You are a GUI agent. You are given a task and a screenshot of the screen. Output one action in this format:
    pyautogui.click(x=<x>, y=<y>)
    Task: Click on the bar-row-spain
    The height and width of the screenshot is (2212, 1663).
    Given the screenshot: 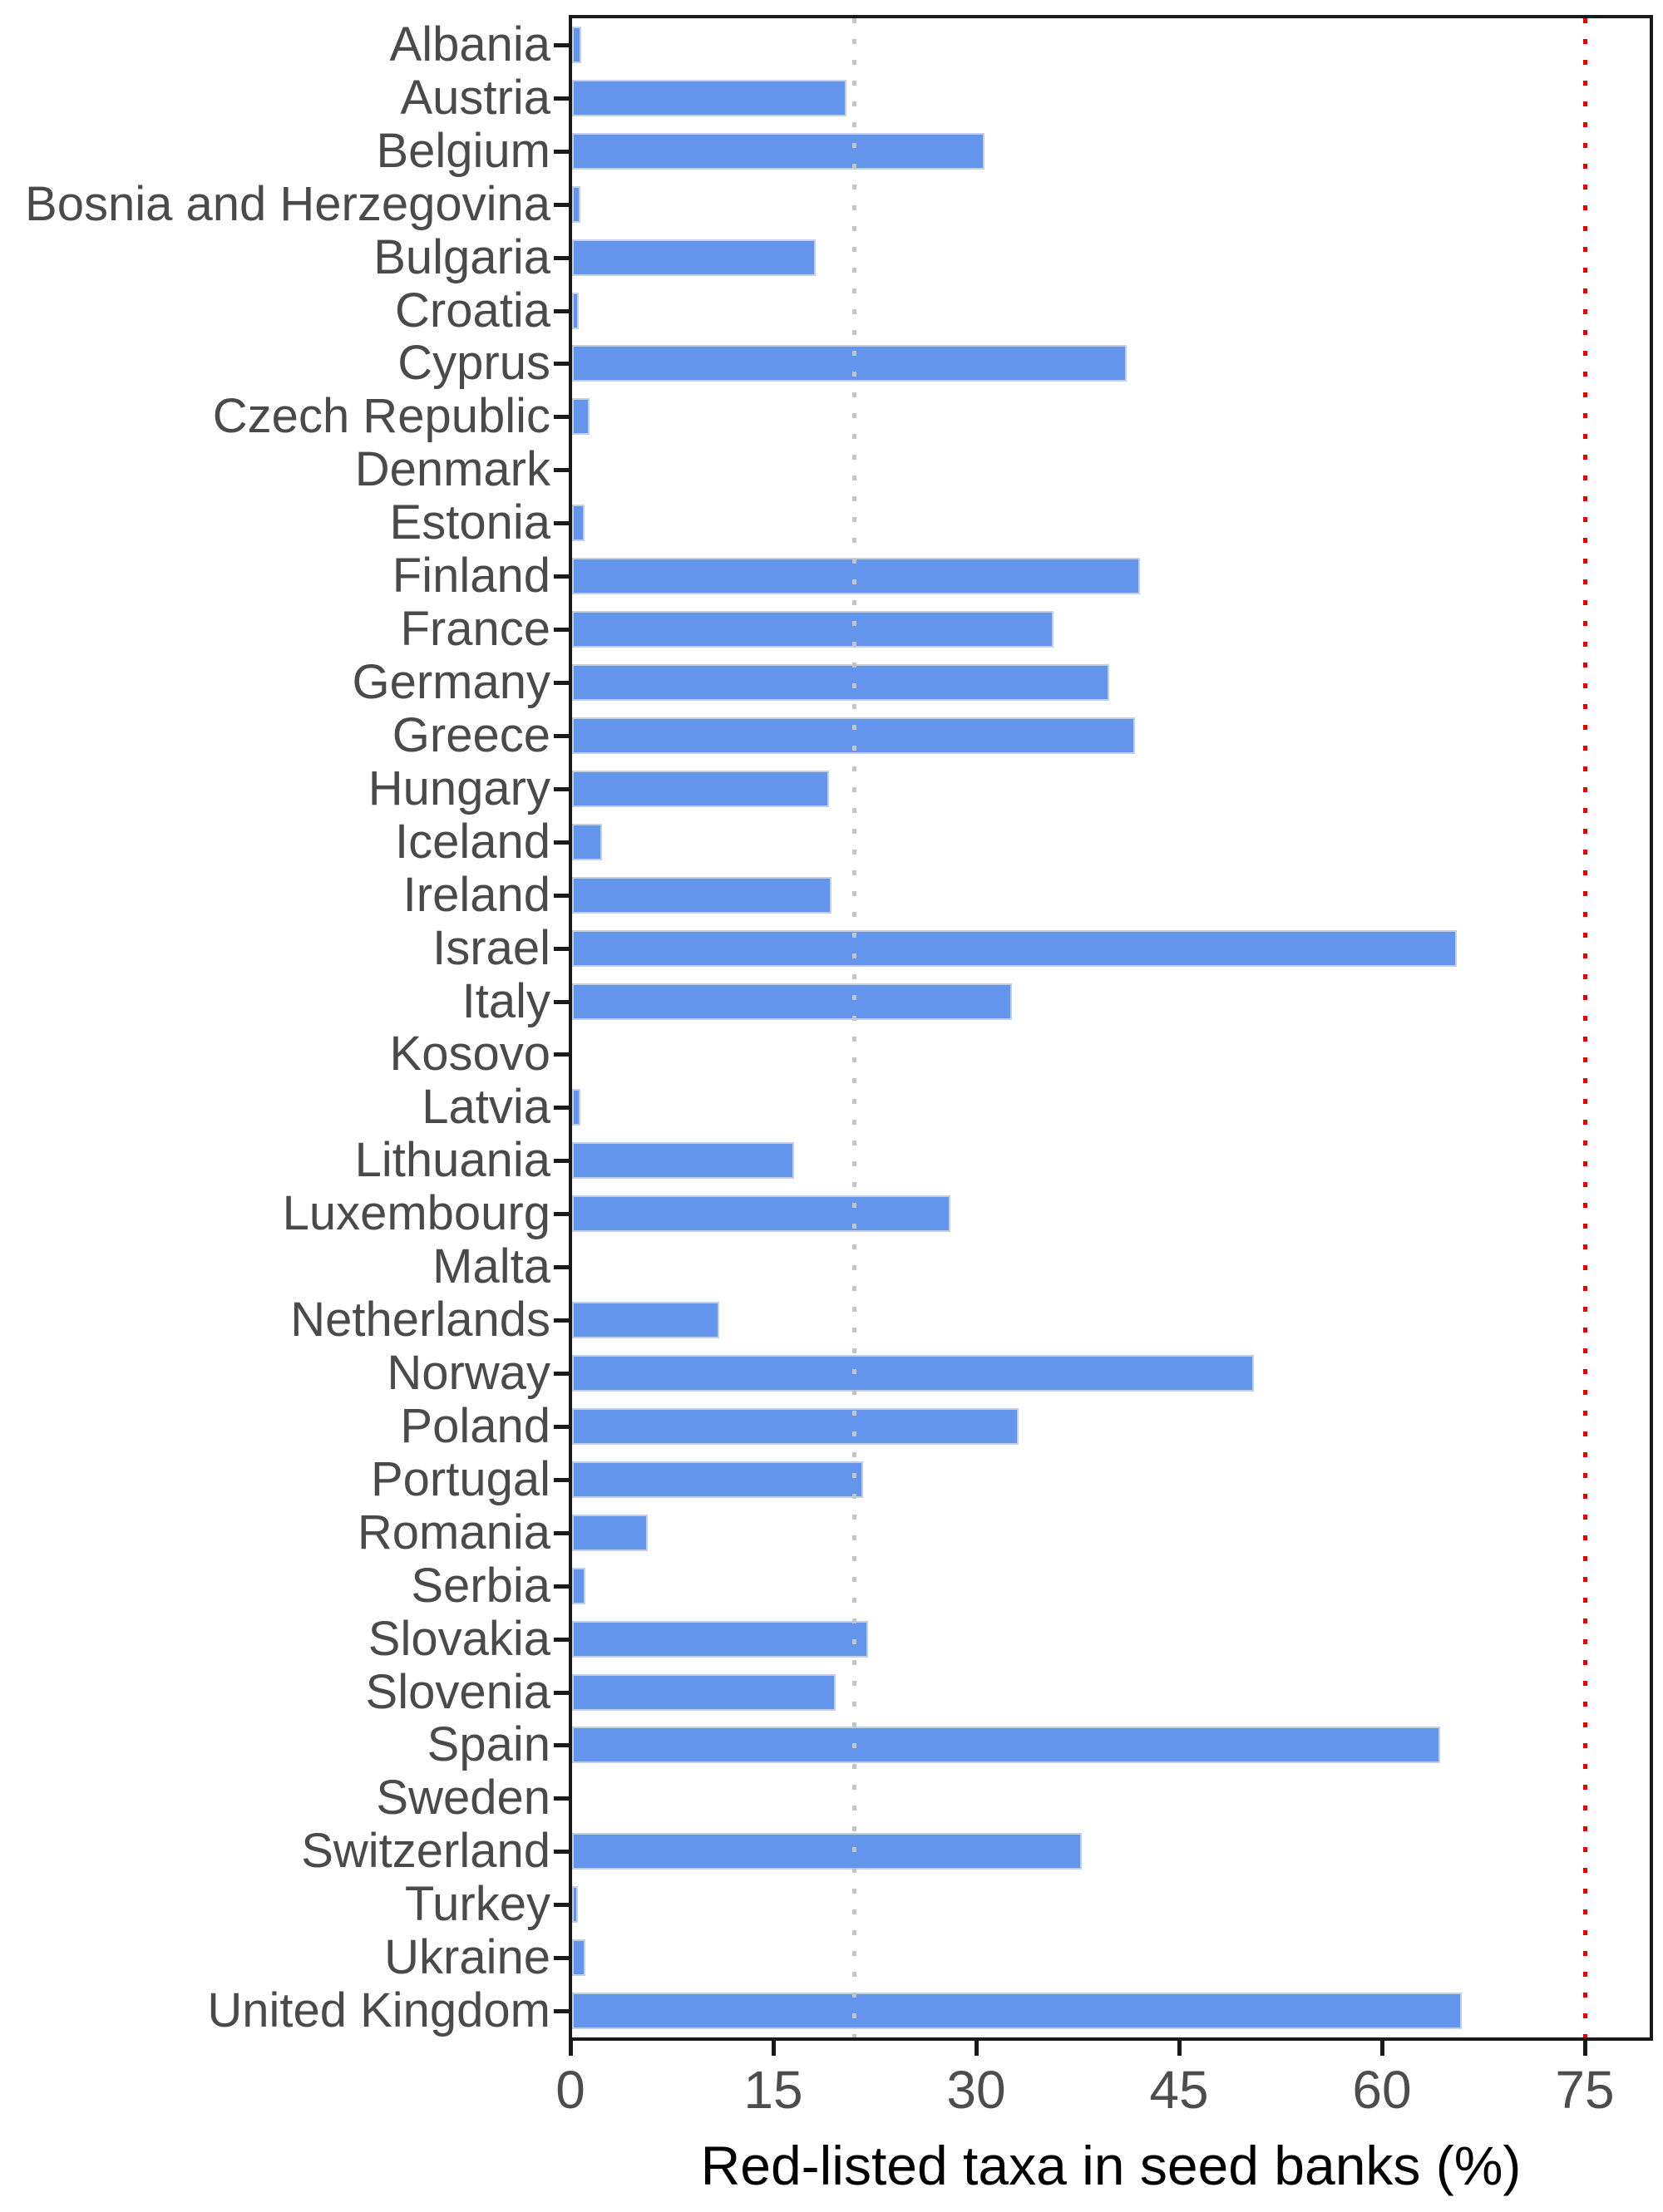 What is the action you would take?
    pyautogui.click(x=1111, y=1745)
    